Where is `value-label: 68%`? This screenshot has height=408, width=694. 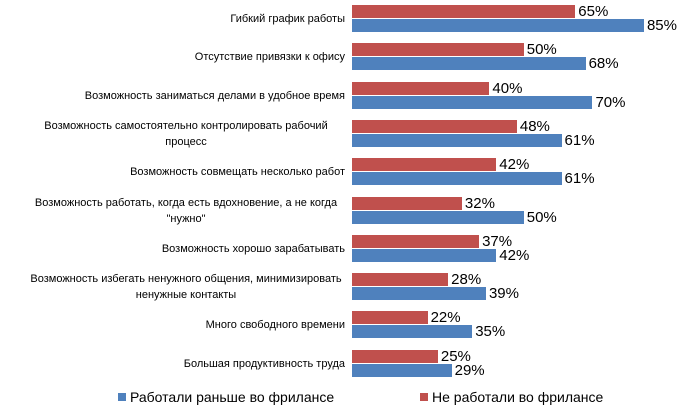 value-label: 68% is located at coordinates (603, 64).